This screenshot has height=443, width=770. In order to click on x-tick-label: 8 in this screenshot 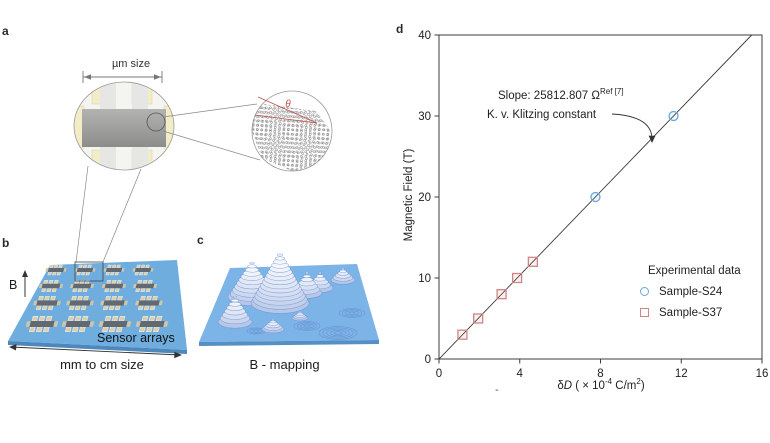, I will do `click(600, 374)`.